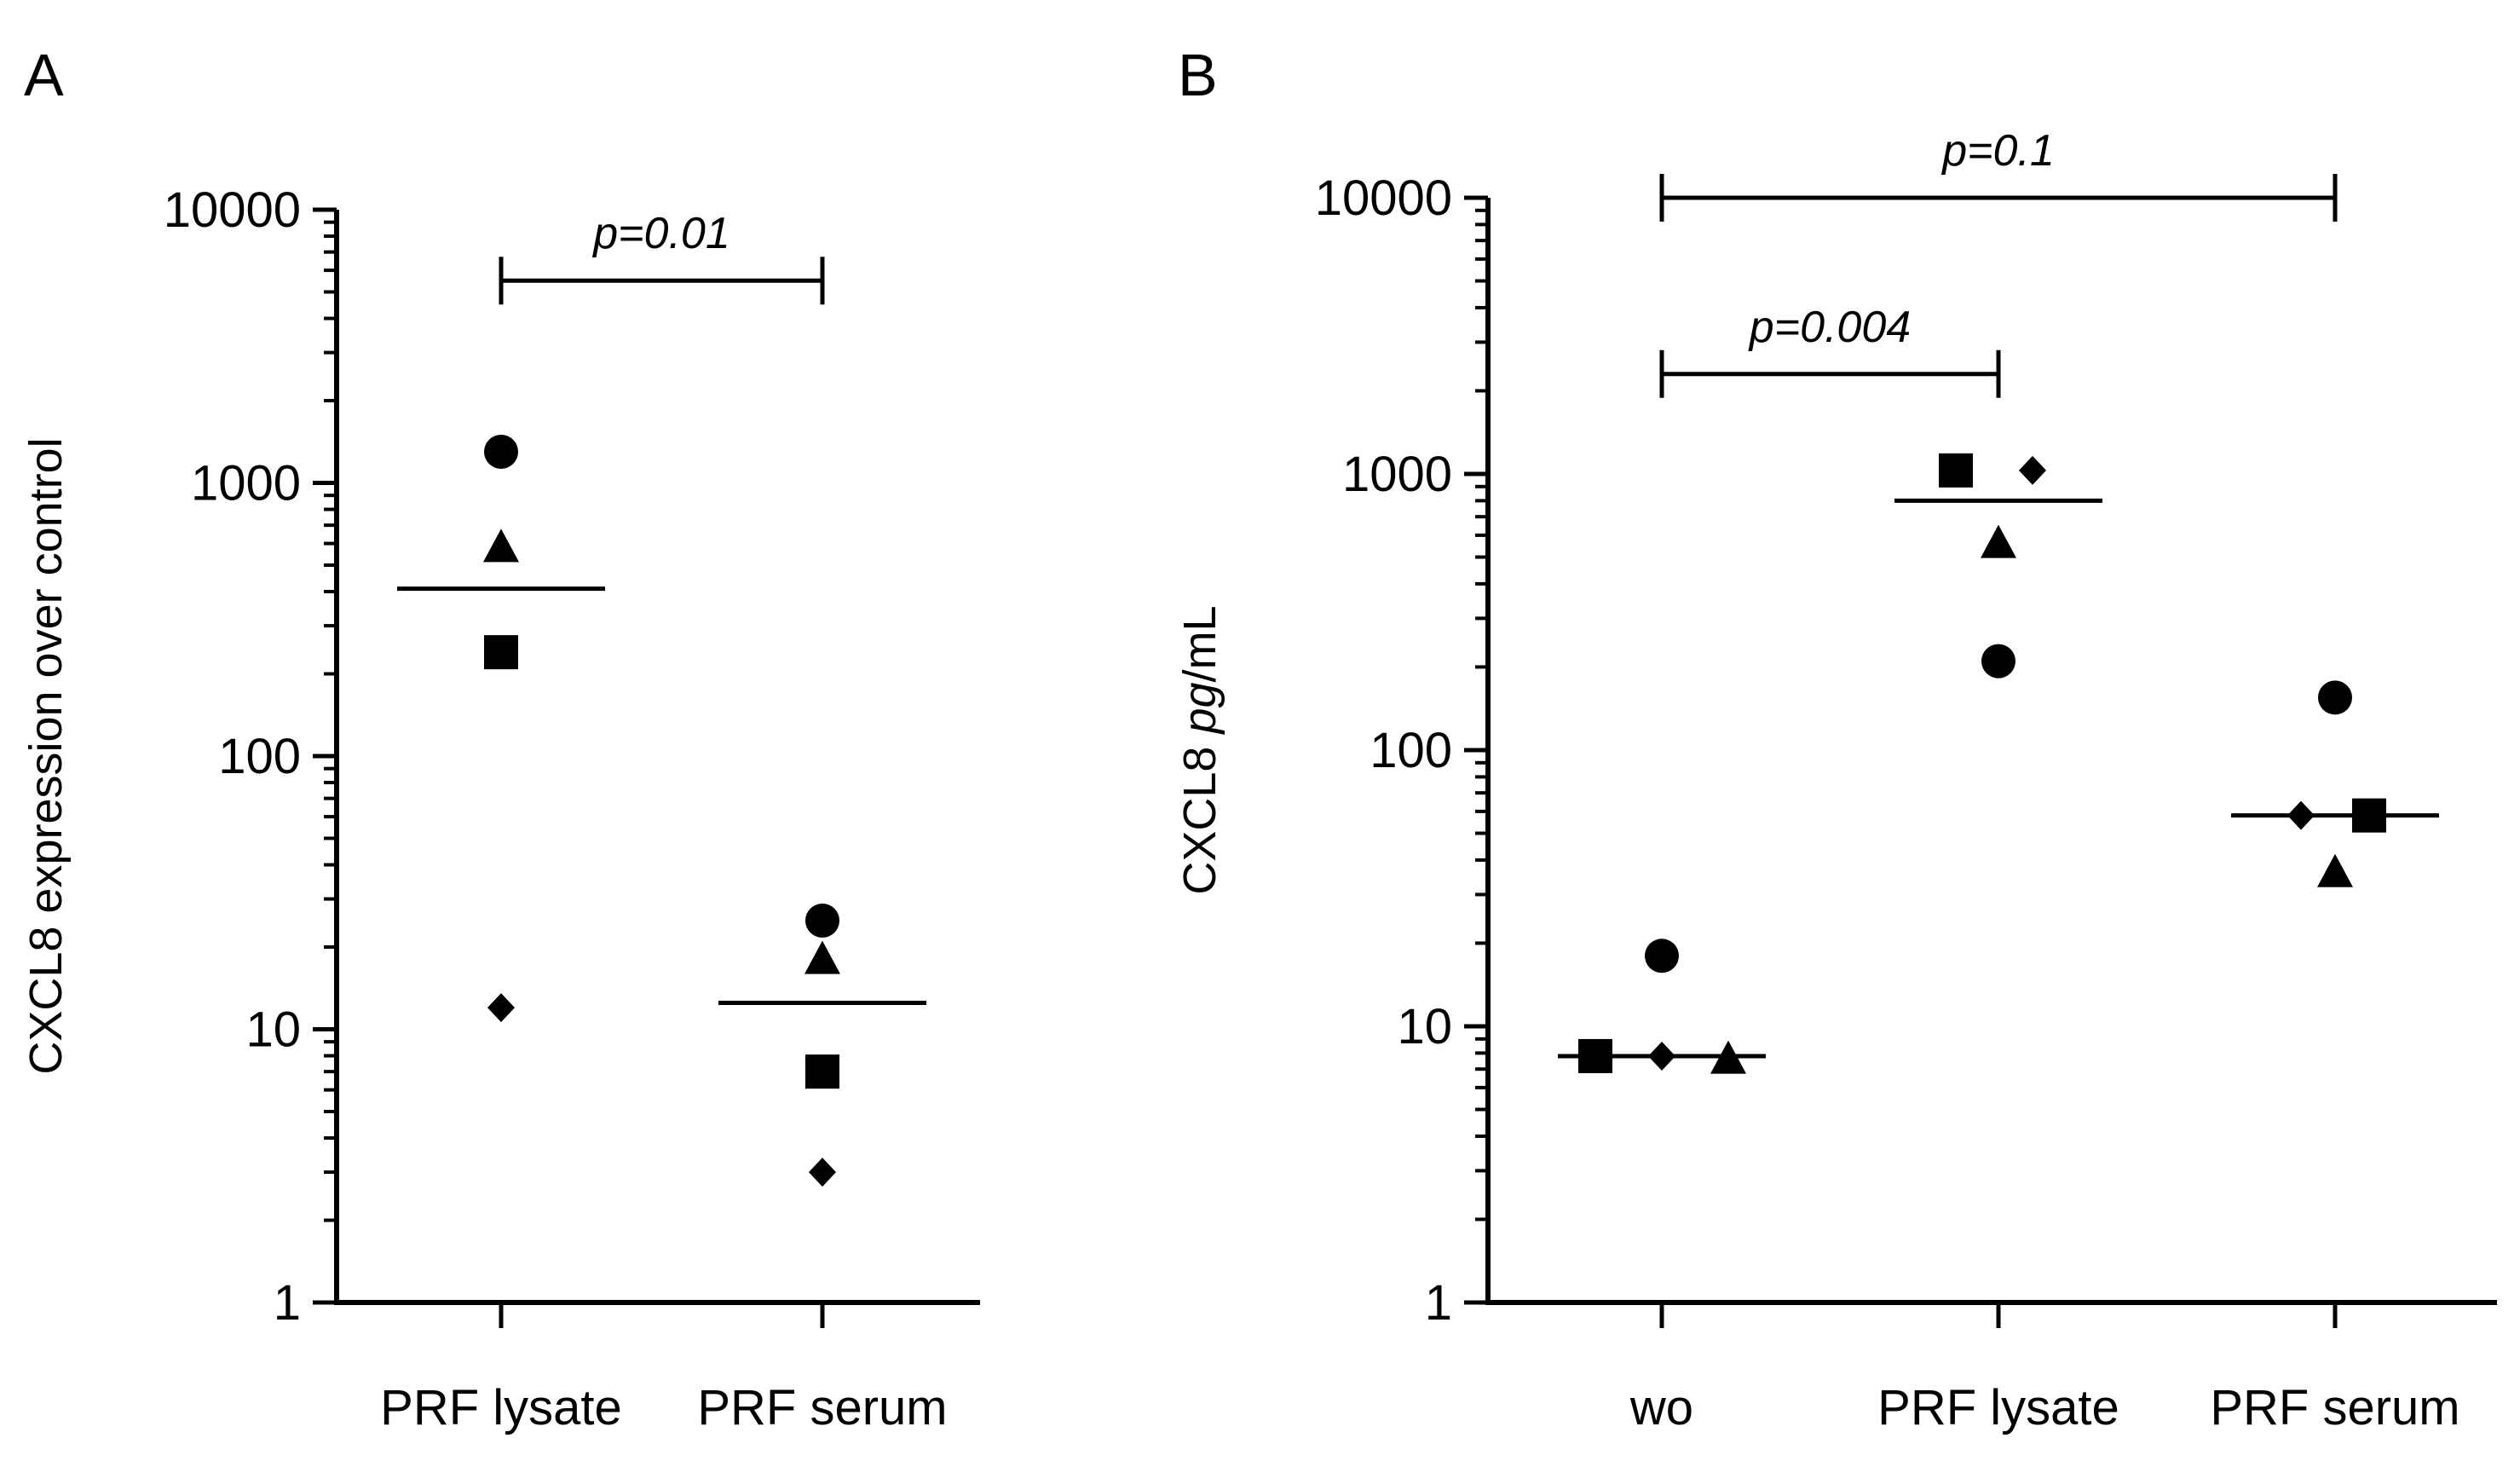 This screenshot has width=2520, height=1467. Describe the element at coordinates (1200, 749) in the screenshot. I see `panel-b-y-axis-label: CXCL8 pg/mL` at that location.